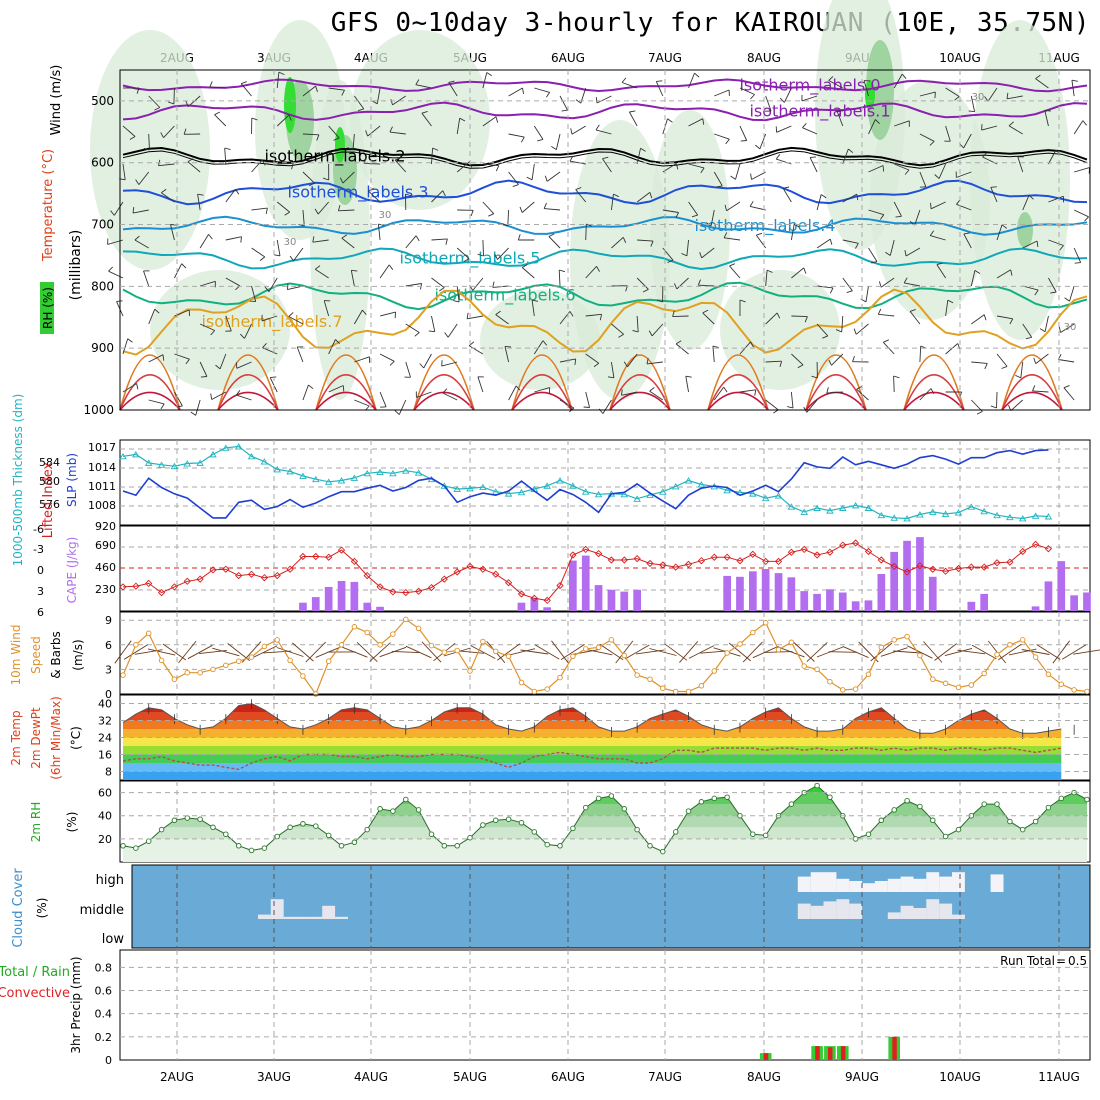 This screenshot has height=1100, width=1100. What do you see at coordinates (56, 655) in the screenshot?
I see `wind10m-axis-label: & Barbs` at bounding box center [56, 655].